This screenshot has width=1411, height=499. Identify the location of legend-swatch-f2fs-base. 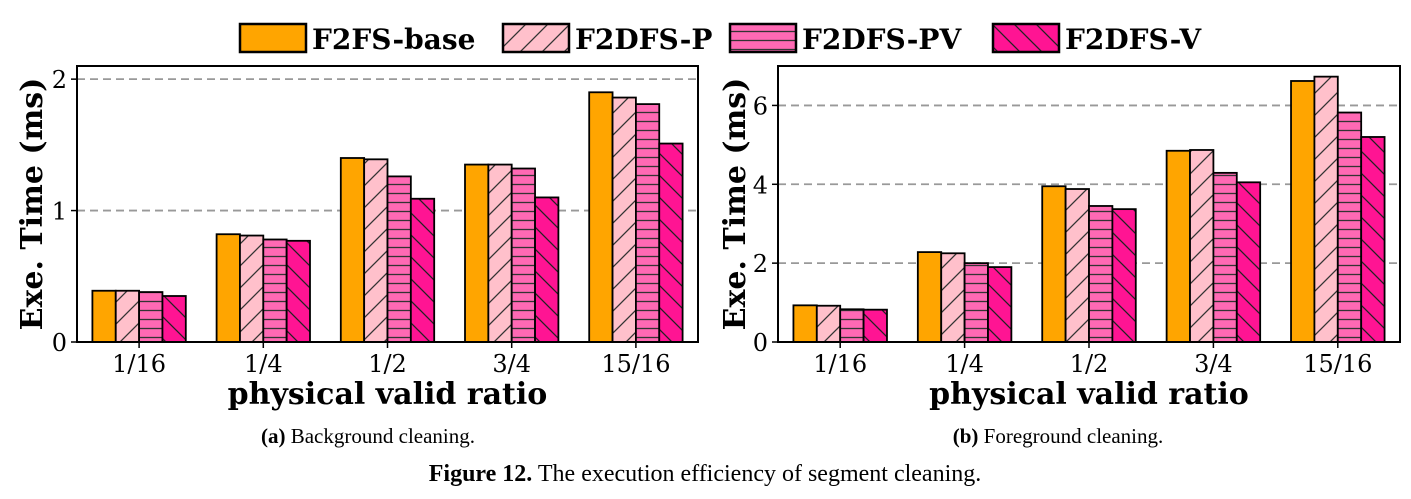
(273, 38).